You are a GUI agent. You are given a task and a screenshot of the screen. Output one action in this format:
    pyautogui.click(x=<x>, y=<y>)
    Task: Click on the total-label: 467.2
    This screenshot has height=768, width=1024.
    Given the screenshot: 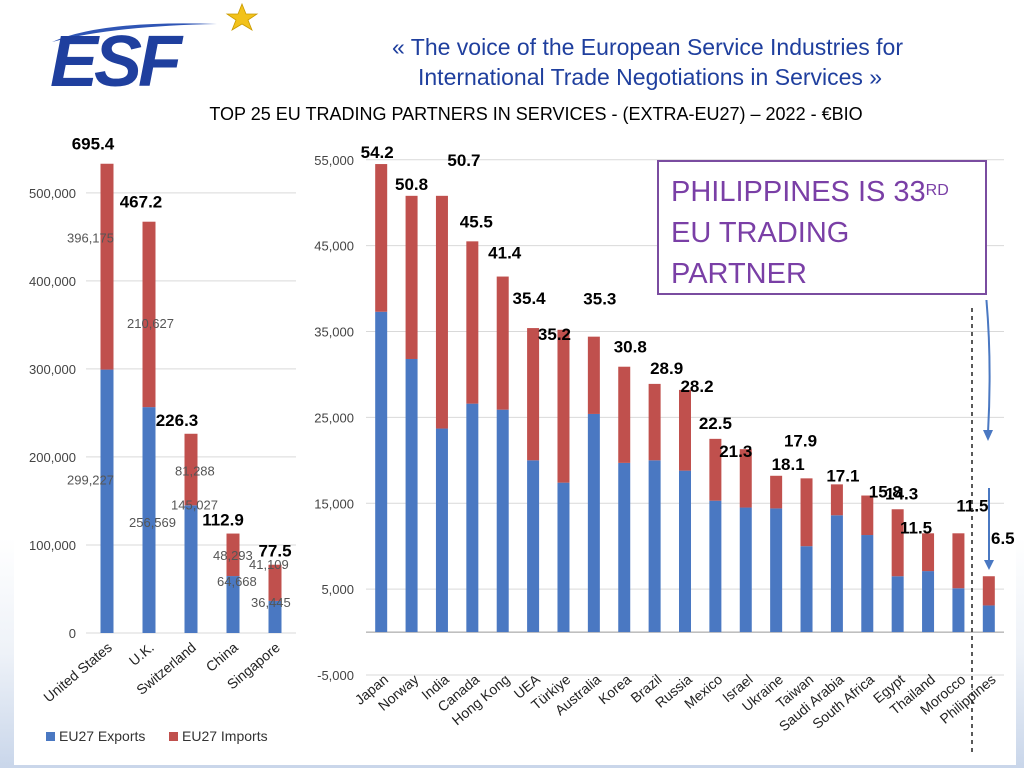 What is the action you would take?
    pyautogui.click(x=141, y=202)
    